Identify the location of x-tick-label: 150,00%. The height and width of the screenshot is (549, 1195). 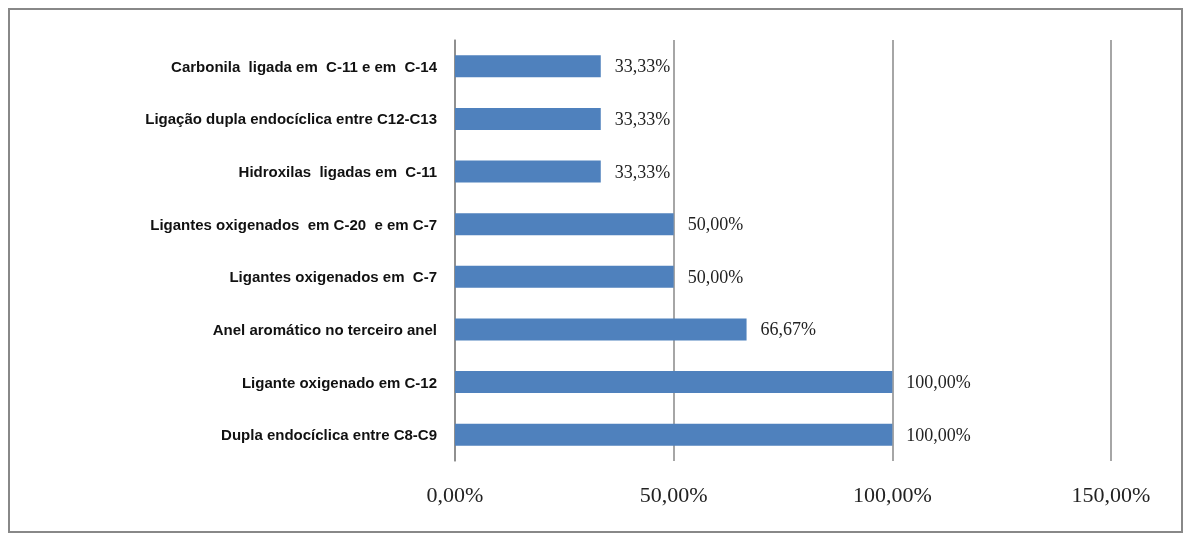
(1111, 494).